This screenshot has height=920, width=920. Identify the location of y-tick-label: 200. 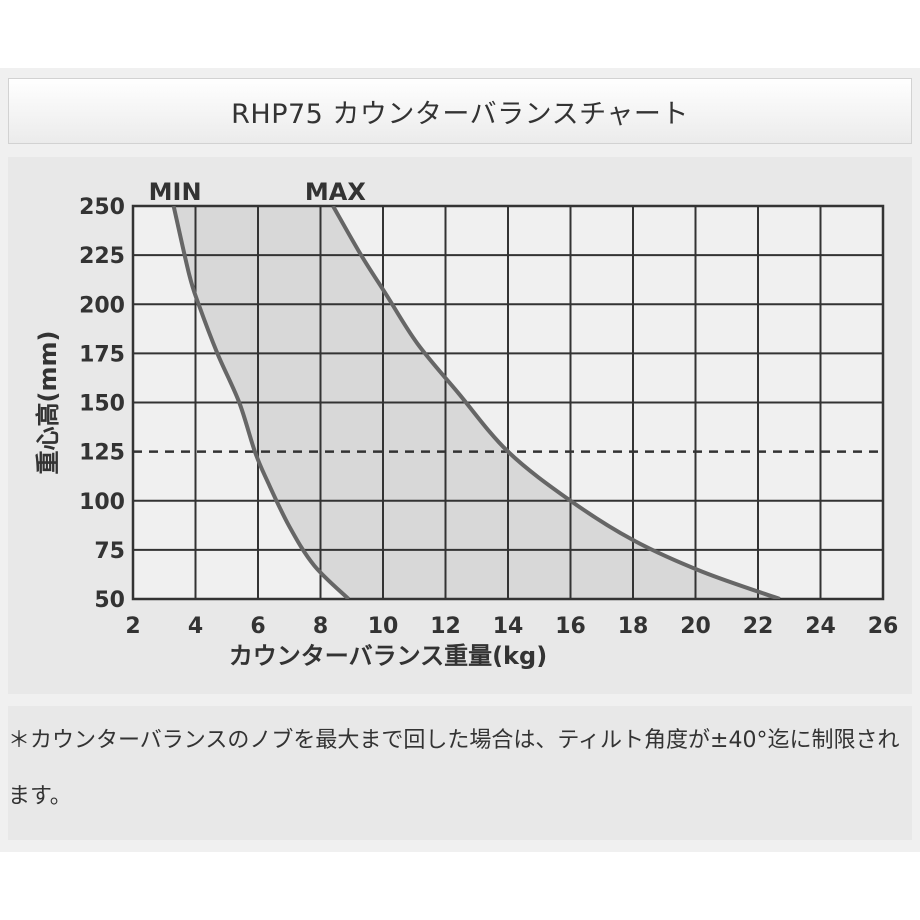
(102, 305).